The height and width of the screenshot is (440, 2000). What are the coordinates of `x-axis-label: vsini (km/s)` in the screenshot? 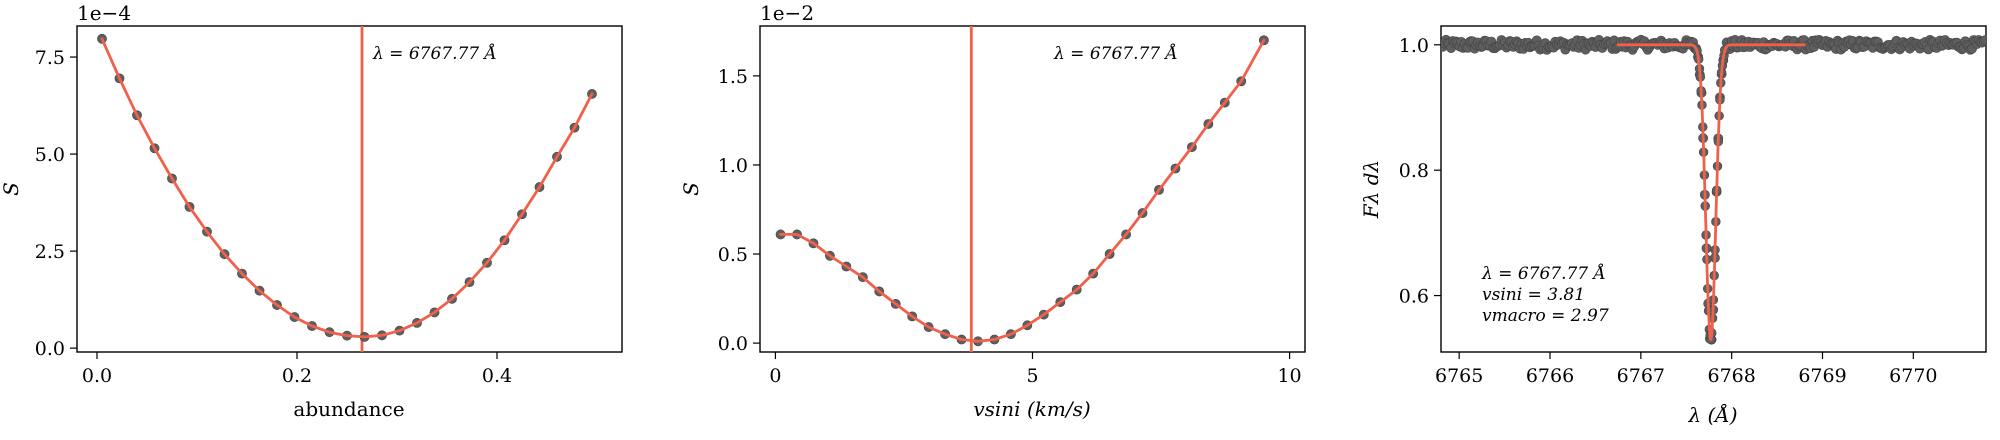 It's located at (1031, 409).